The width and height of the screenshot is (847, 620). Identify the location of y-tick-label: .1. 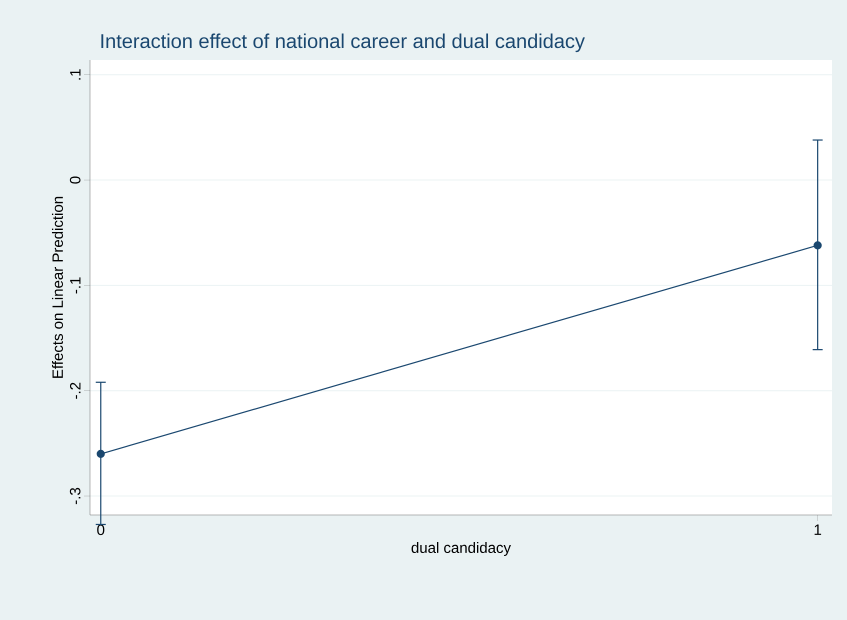
(75, 74).